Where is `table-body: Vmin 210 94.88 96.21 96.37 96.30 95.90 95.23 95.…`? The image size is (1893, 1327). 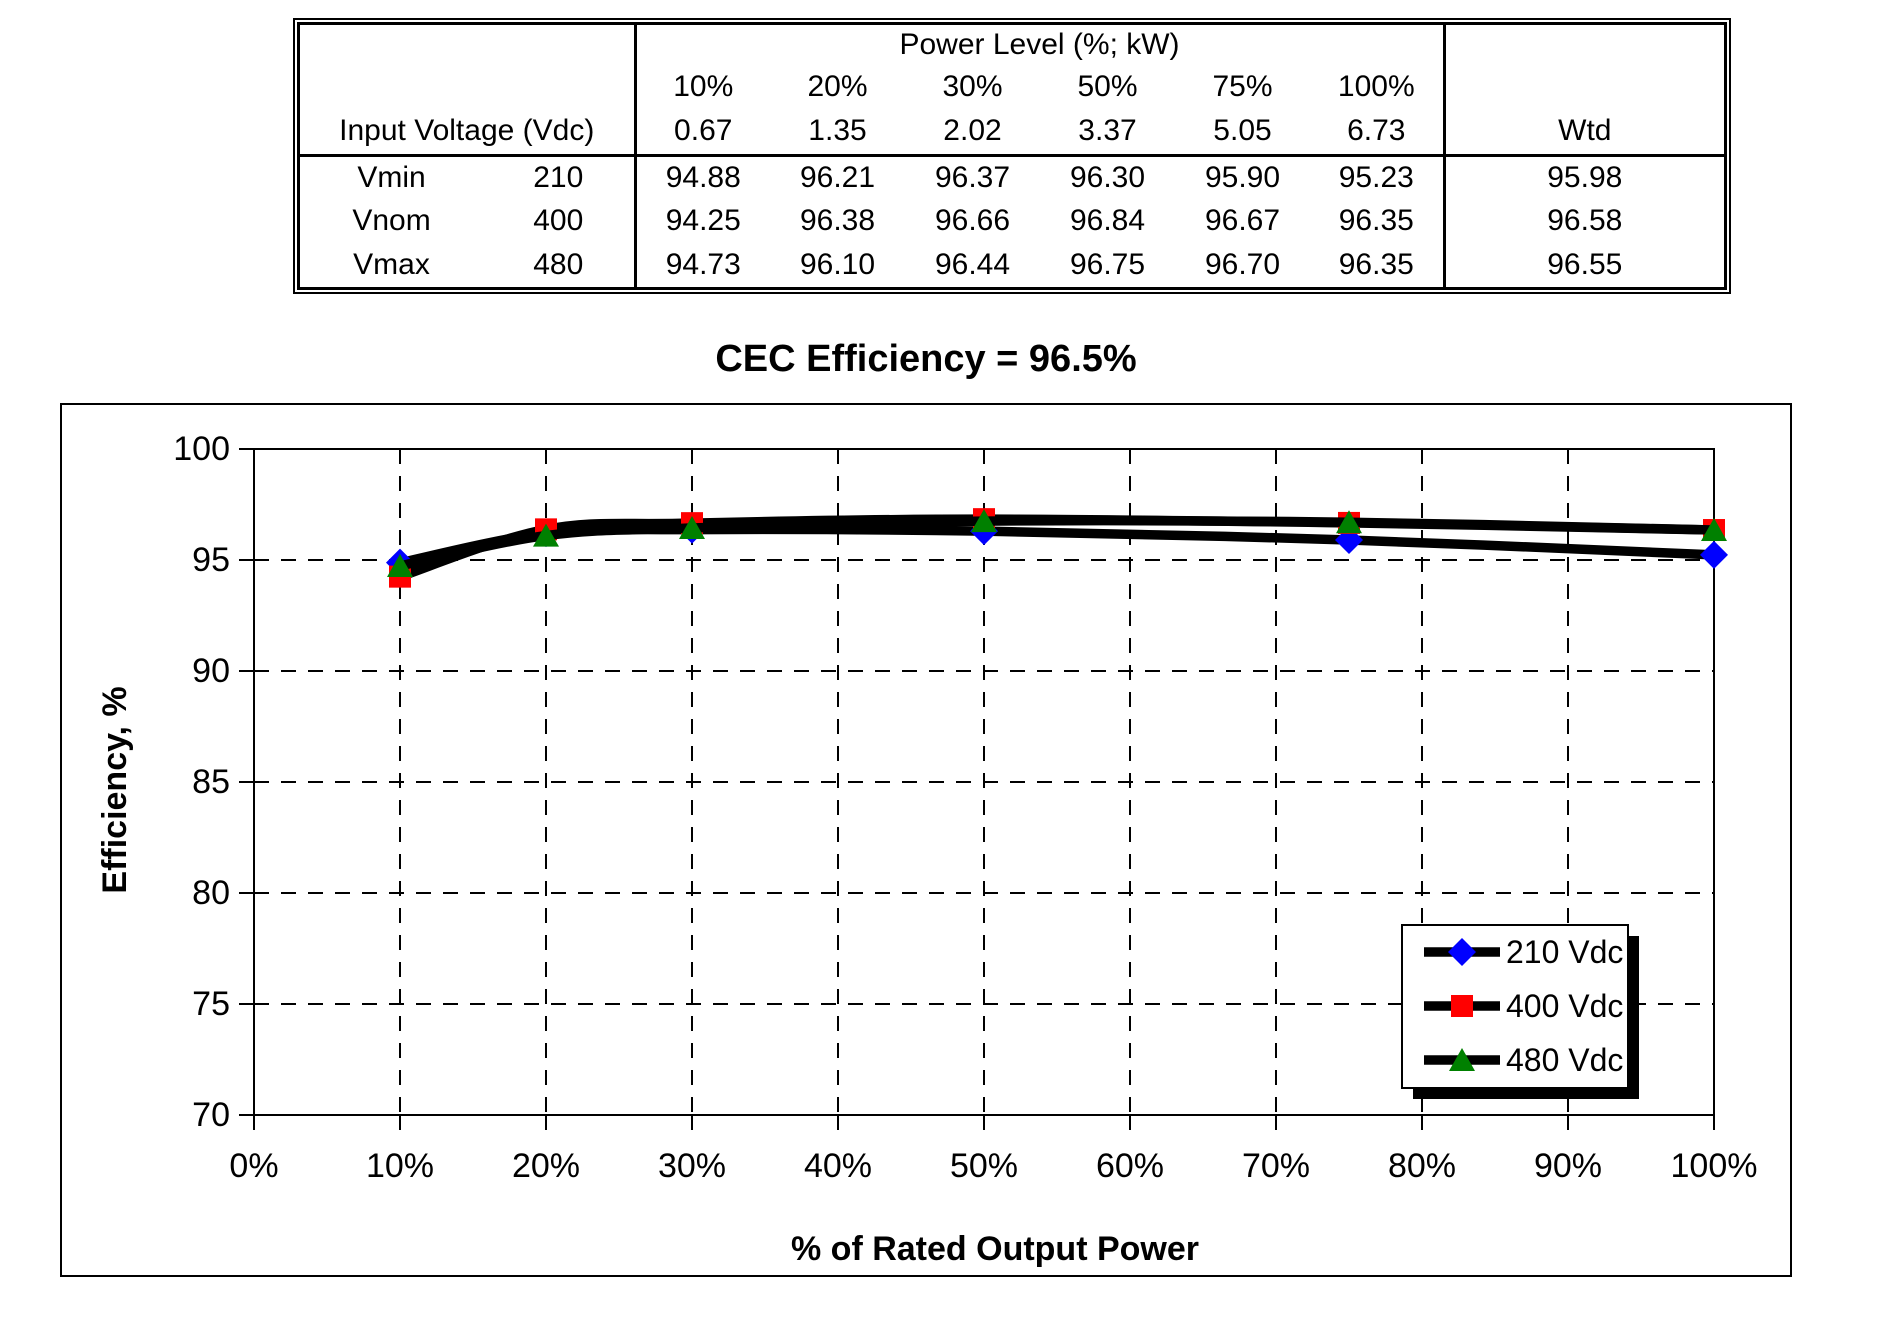
table-body: Vmin 210 94.88 96.21 96.37 96.30 95.90 95.23 95.… is located at coordinates (1012, 221).